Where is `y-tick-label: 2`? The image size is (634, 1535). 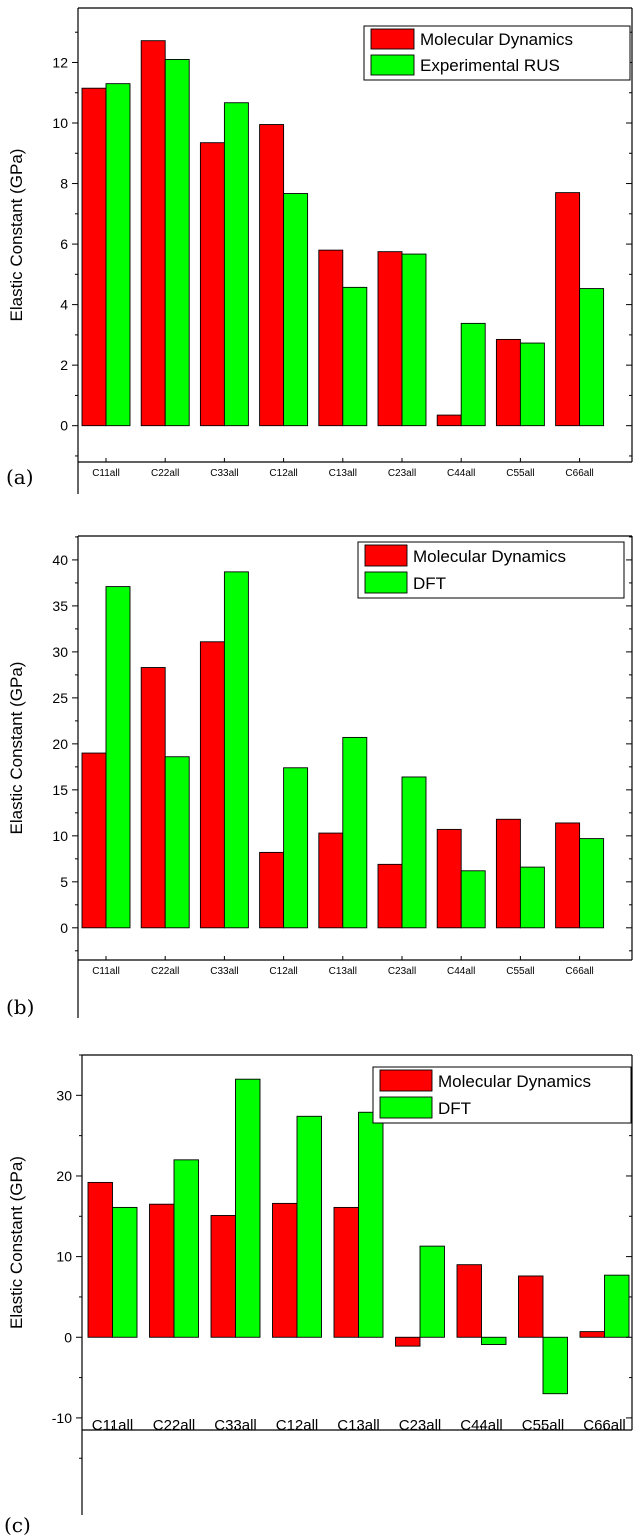 y-tick-label: 2 is located at coordinates (64, 365).